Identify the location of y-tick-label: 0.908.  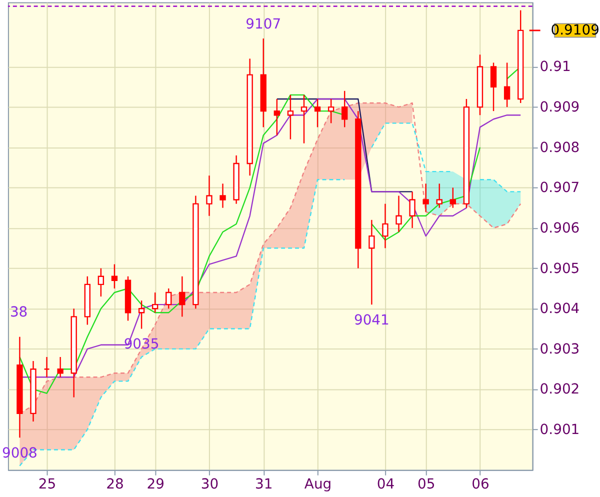
(560, 148).